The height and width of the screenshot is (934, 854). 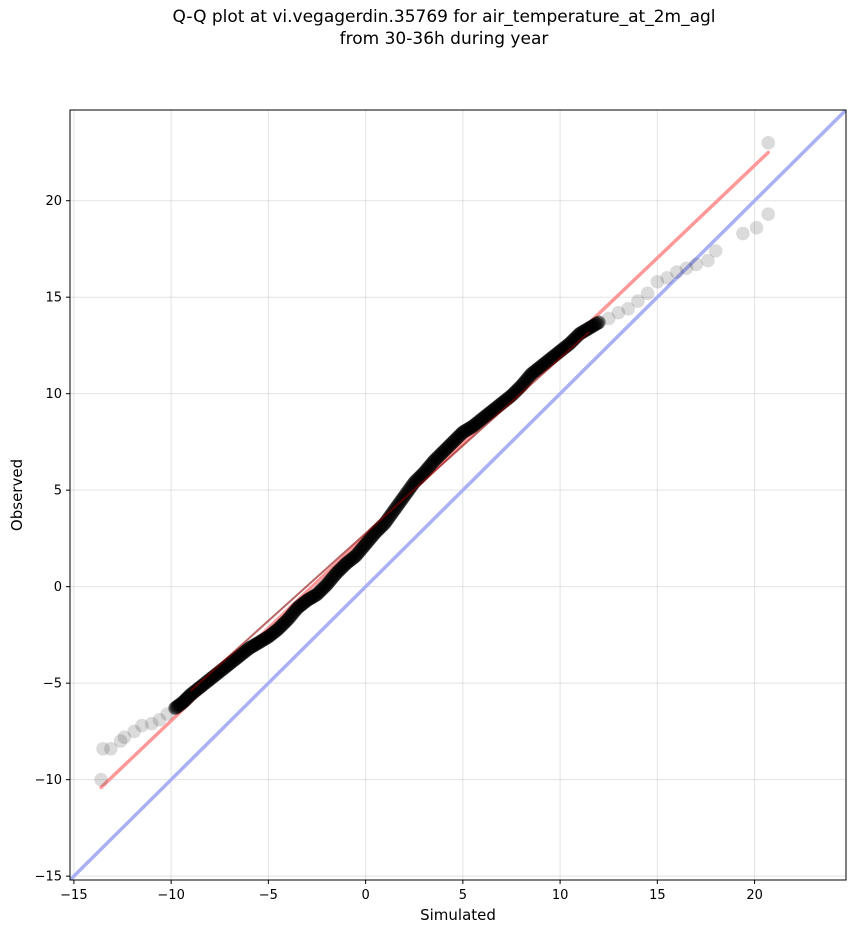 What do you see at coordinates (53, 201) in the screenshot?
I see `y-tick-label: 20` at bounding box center [53, 201].